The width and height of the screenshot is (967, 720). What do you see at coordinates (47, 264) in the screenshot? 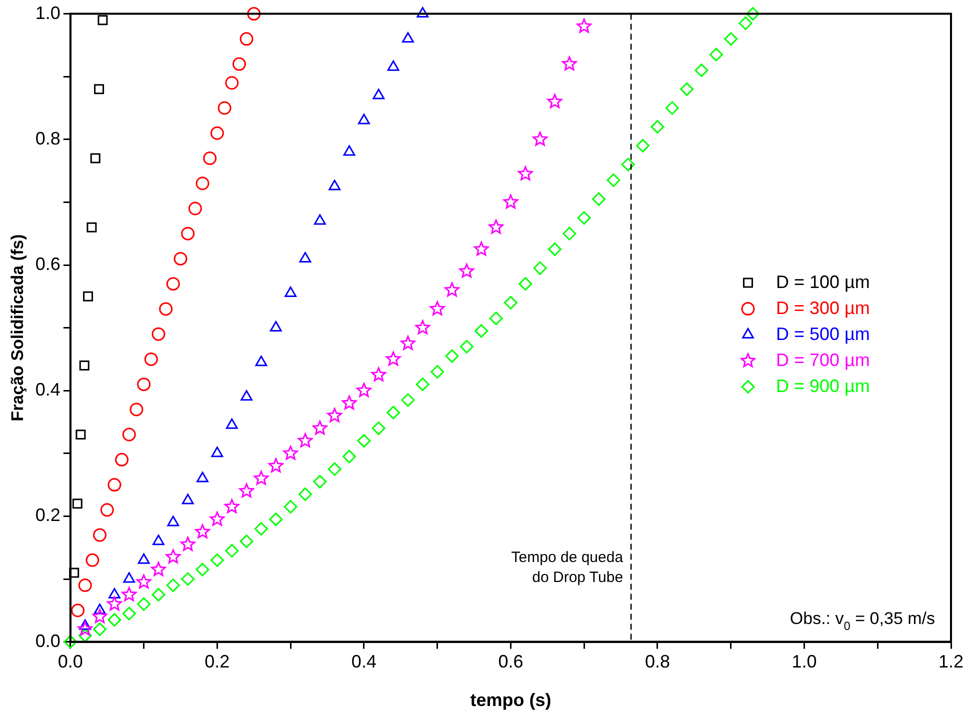
I see `y-tick-label: 0.6` at bounding box center [47, 264].